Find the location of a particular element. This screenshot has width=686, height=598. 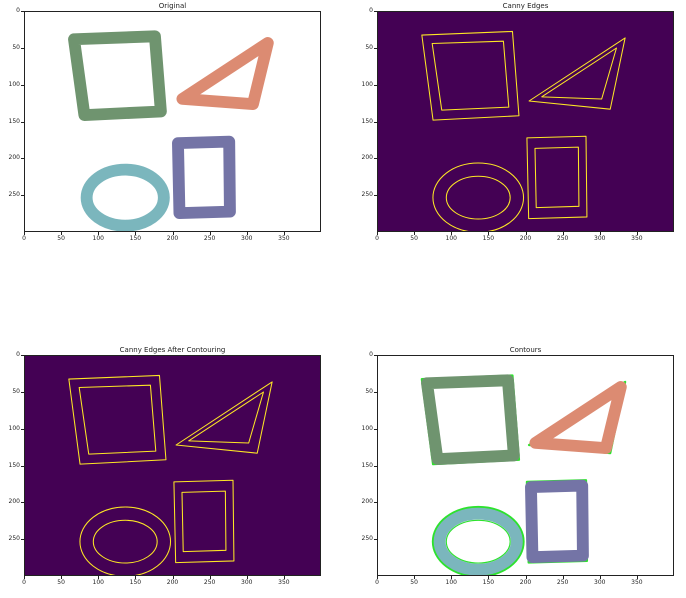

panel-title: Contours is located at coordinates (525, 350).